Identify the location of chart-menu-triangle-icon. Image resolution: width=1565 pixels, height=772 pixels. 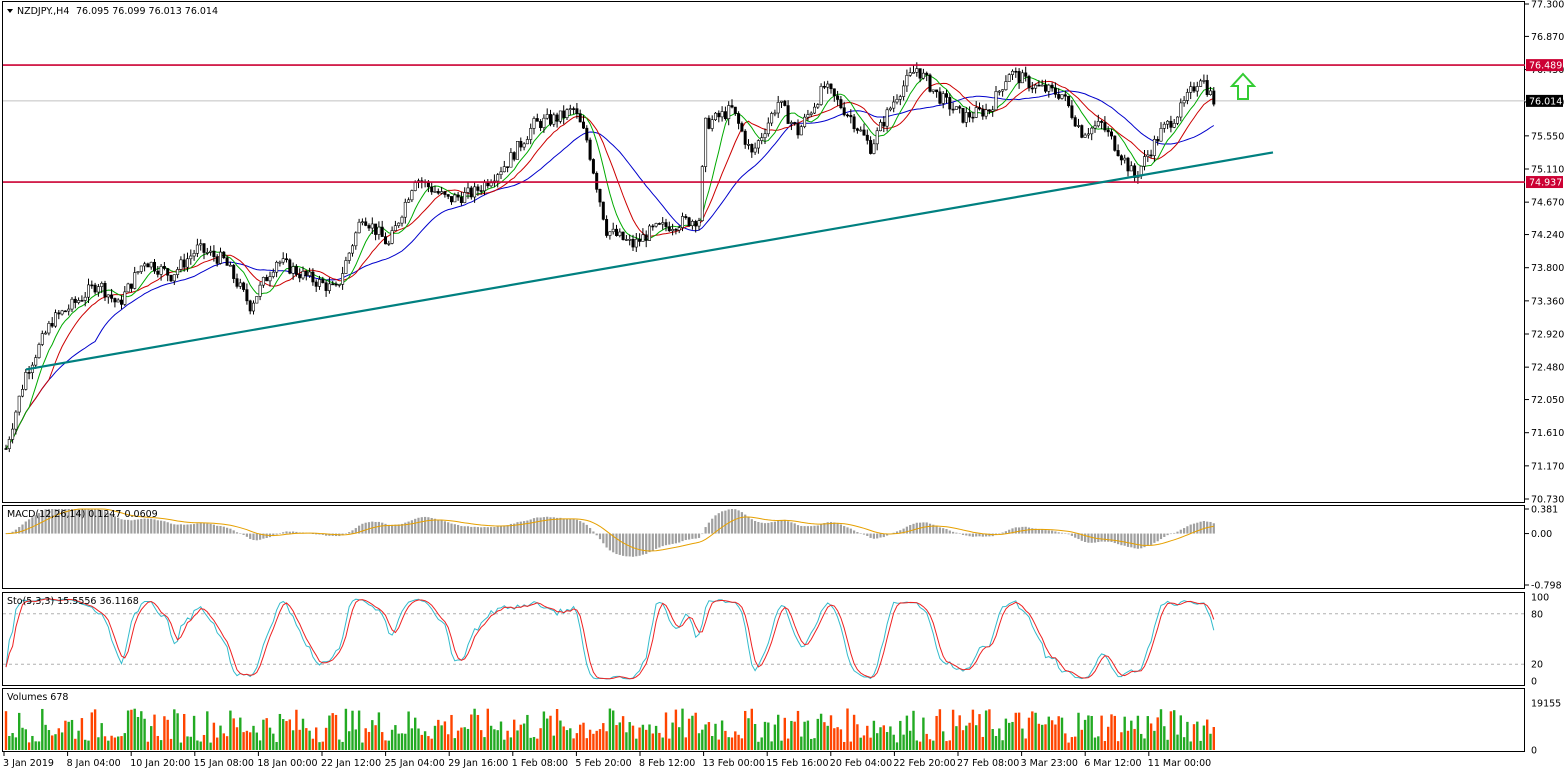
(10, 11).